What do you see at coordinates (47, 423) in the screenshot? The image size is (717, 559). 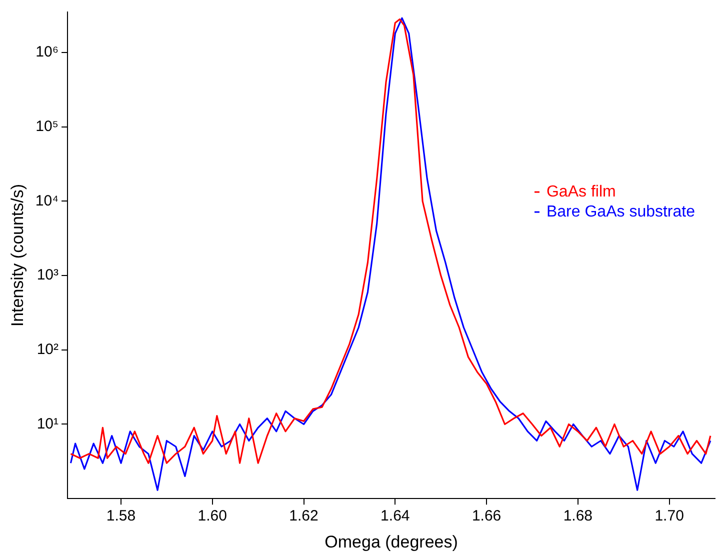 I see `y-tick-label: 10¹` at bounding box center [47, 423].